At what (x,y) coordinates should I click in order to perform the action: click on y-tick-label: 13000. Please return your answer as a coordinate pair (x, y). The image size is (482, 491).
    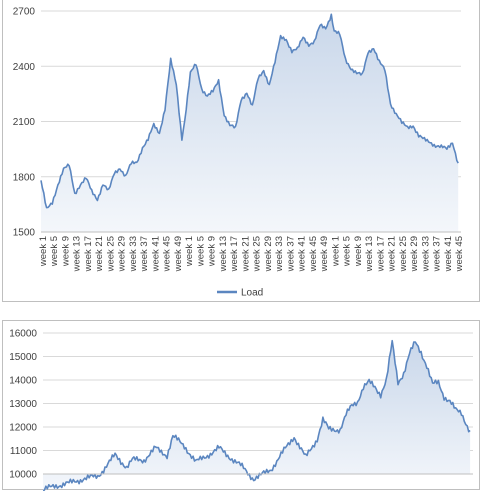
    Looking at the image, I should click on (23, 404).